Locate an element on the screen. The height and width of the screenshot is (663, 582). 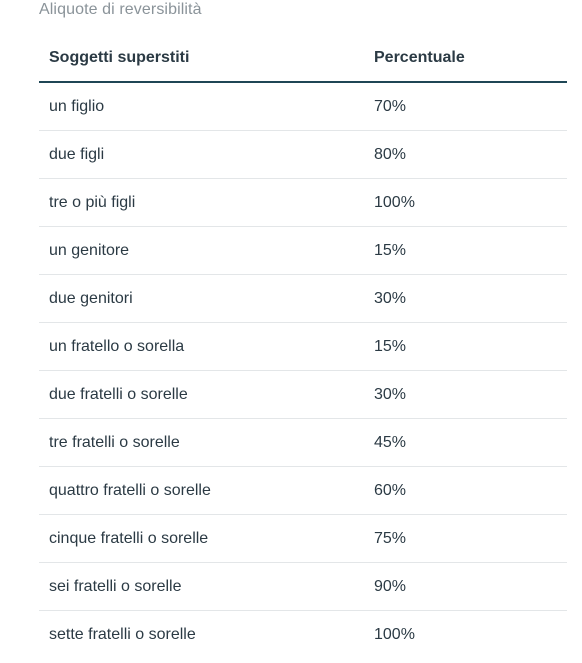
cell-subject: un genitore is located at coordinates (89, 250).